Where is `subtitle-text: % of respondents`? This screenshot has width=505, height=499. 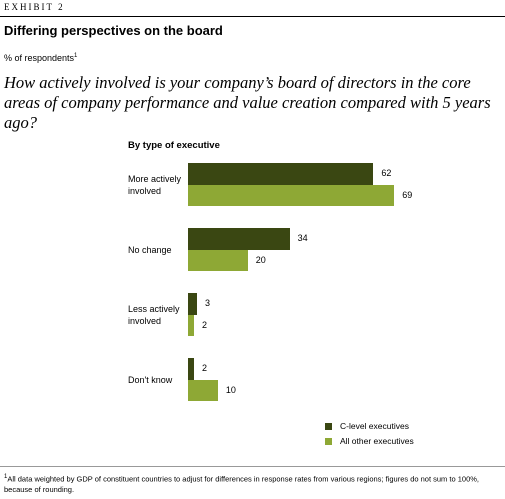
subtitle-text: % of respondents is located at coordinates (39, 58).